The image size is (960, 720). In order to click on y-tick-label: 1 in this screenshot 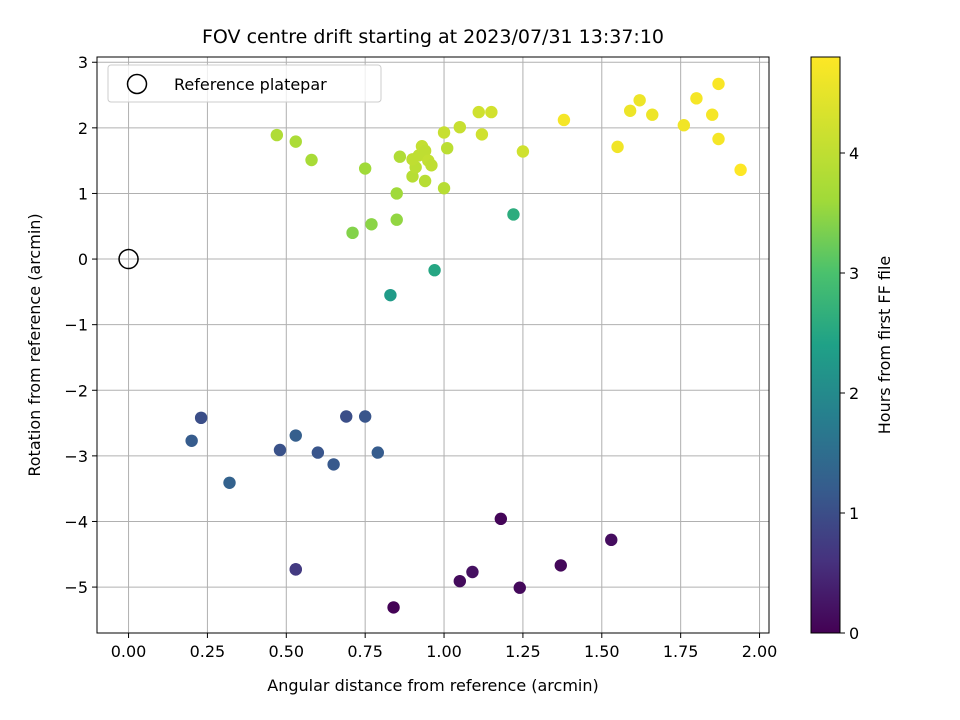, I will do `click(83, 193)`.